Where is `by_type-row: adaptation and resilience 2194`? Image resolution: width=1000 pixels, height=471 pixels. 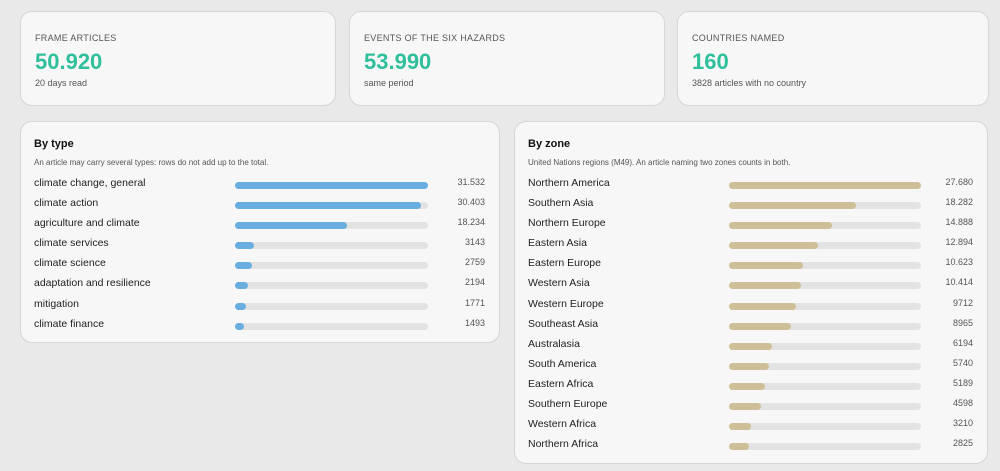
by_type-row: adaptation and resilience 2194 is located at coordinates (259, 286).